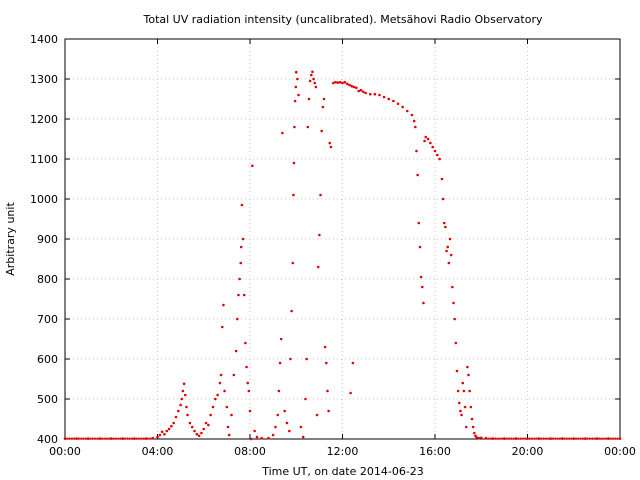 The image size is (640, 480). Describe the element at coordinates (528, 451) in the screenshot. I see `x-tick-label: 20:00` at that location.